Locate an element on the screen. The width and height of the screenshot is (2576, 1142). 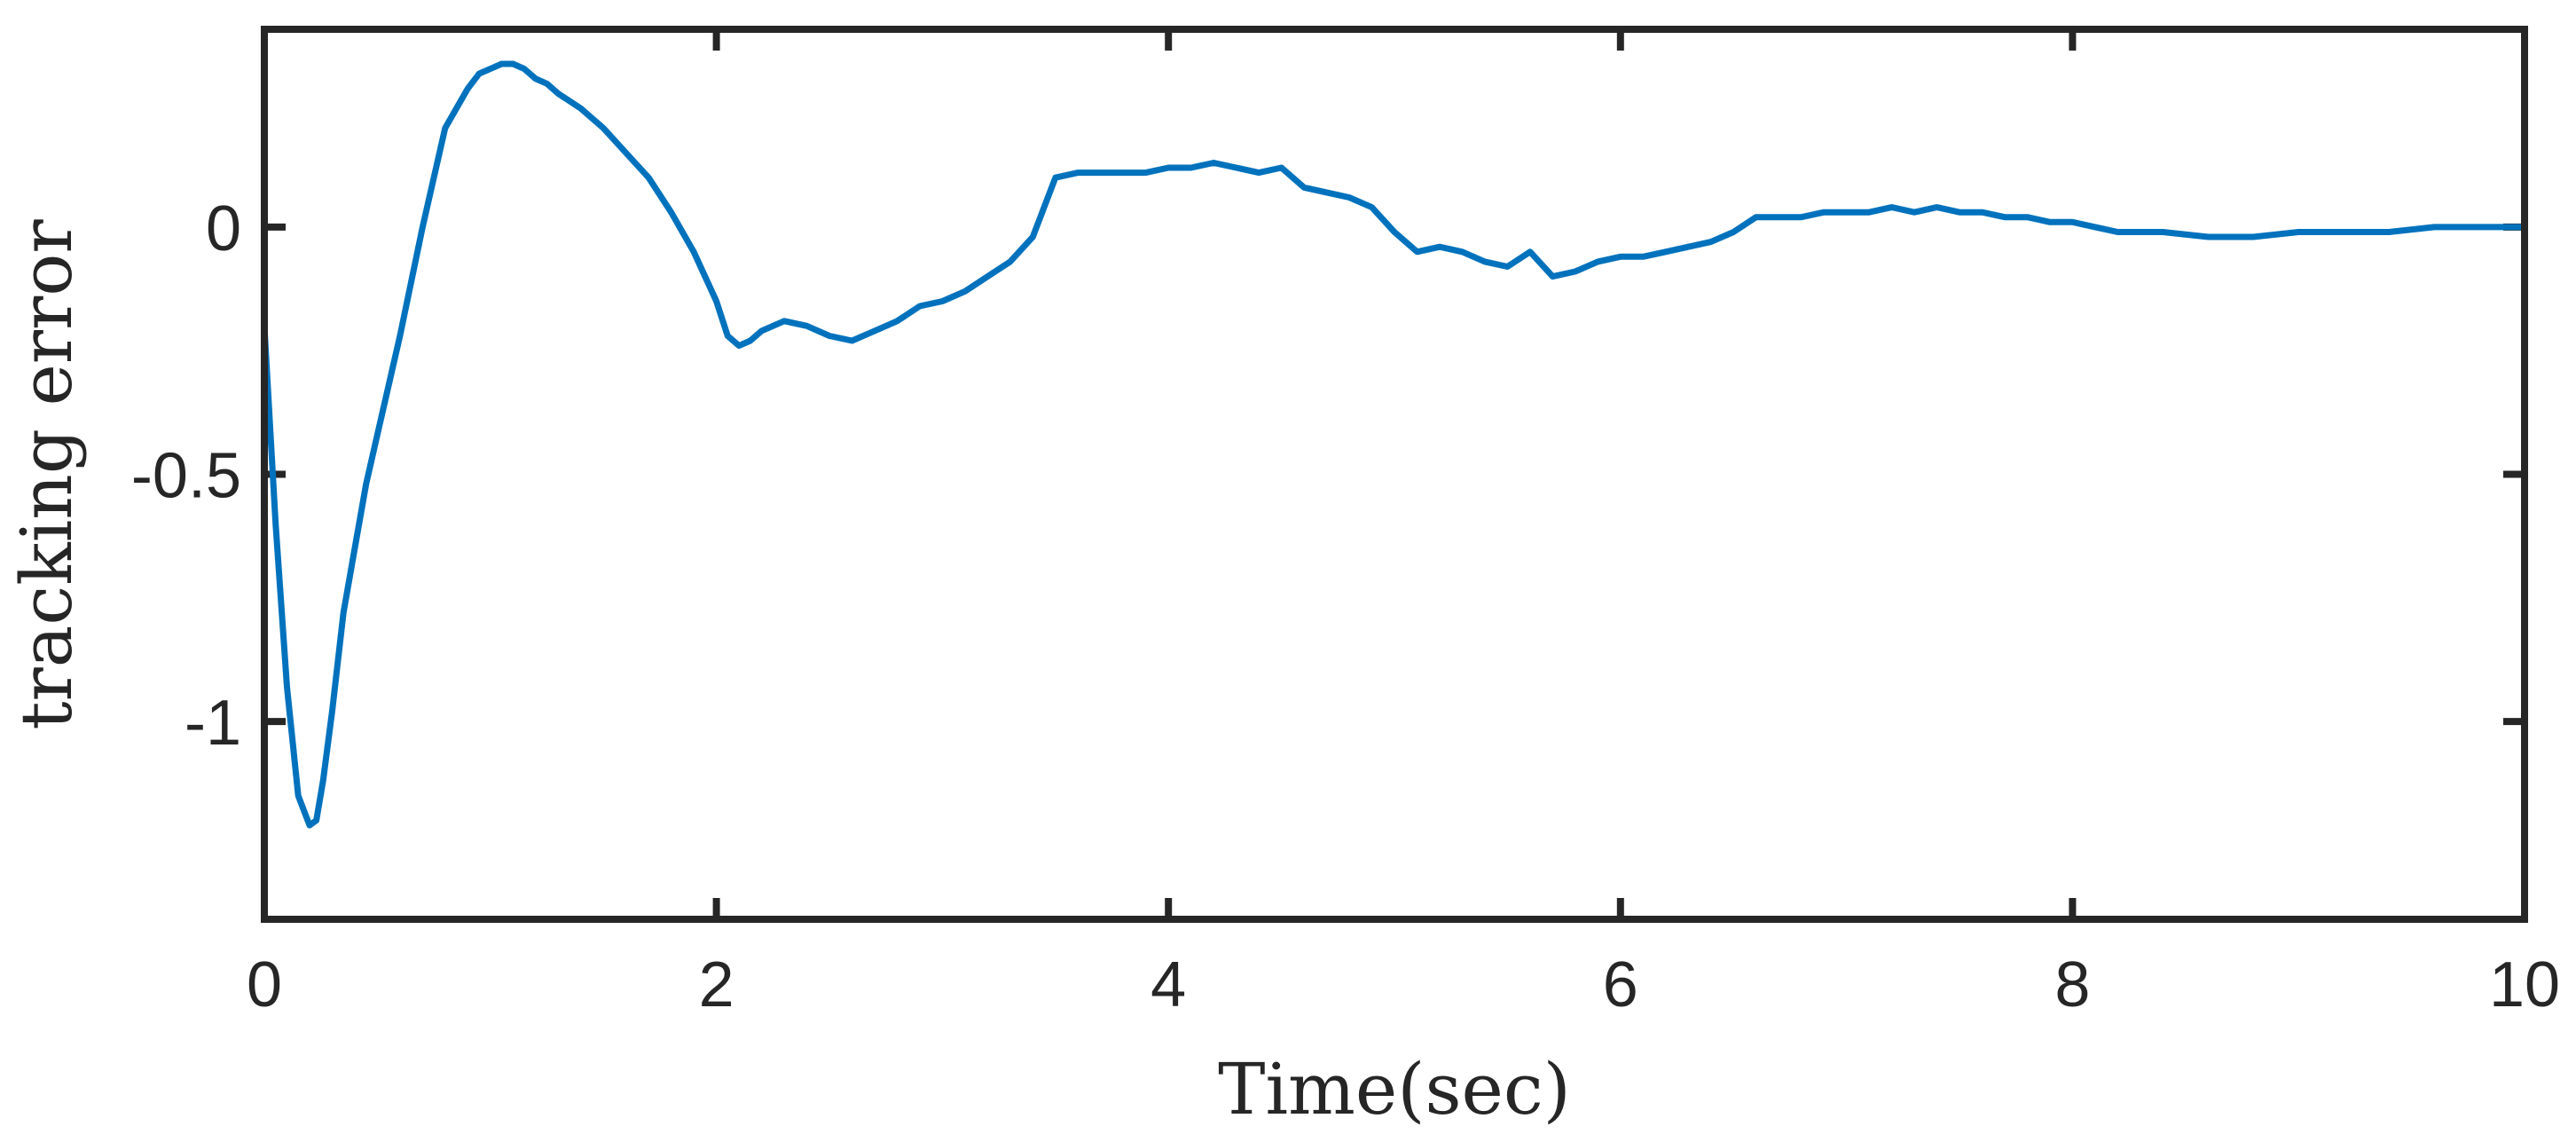
y-tick-label: 0 is located at coordinates (223, 228).